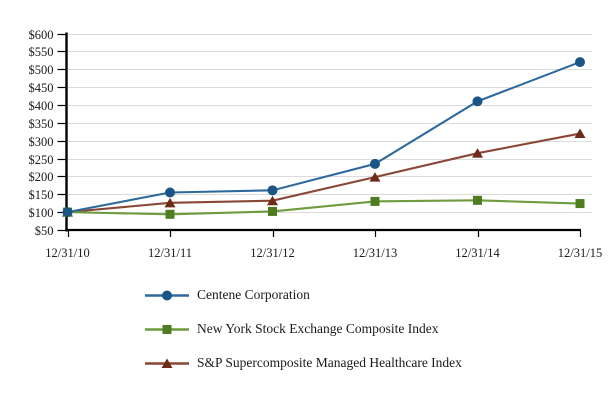 Image resolution: width=613 pixels, height=400 pixels. I want to click on legend-label-centene: Centene Corporation, so click(253, 294).